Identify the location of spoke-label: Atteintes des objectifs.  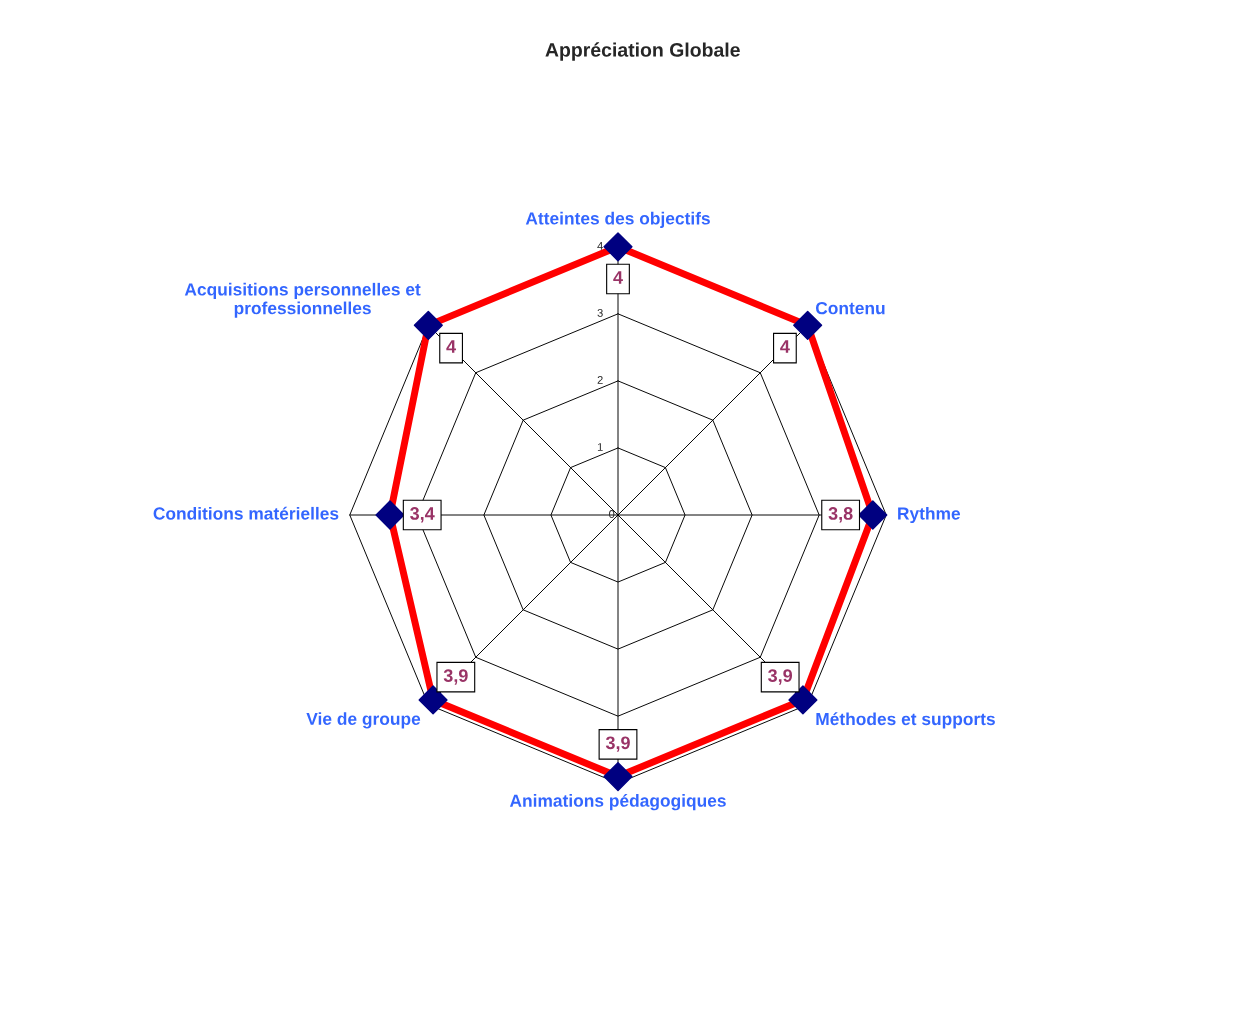
(617, 219).